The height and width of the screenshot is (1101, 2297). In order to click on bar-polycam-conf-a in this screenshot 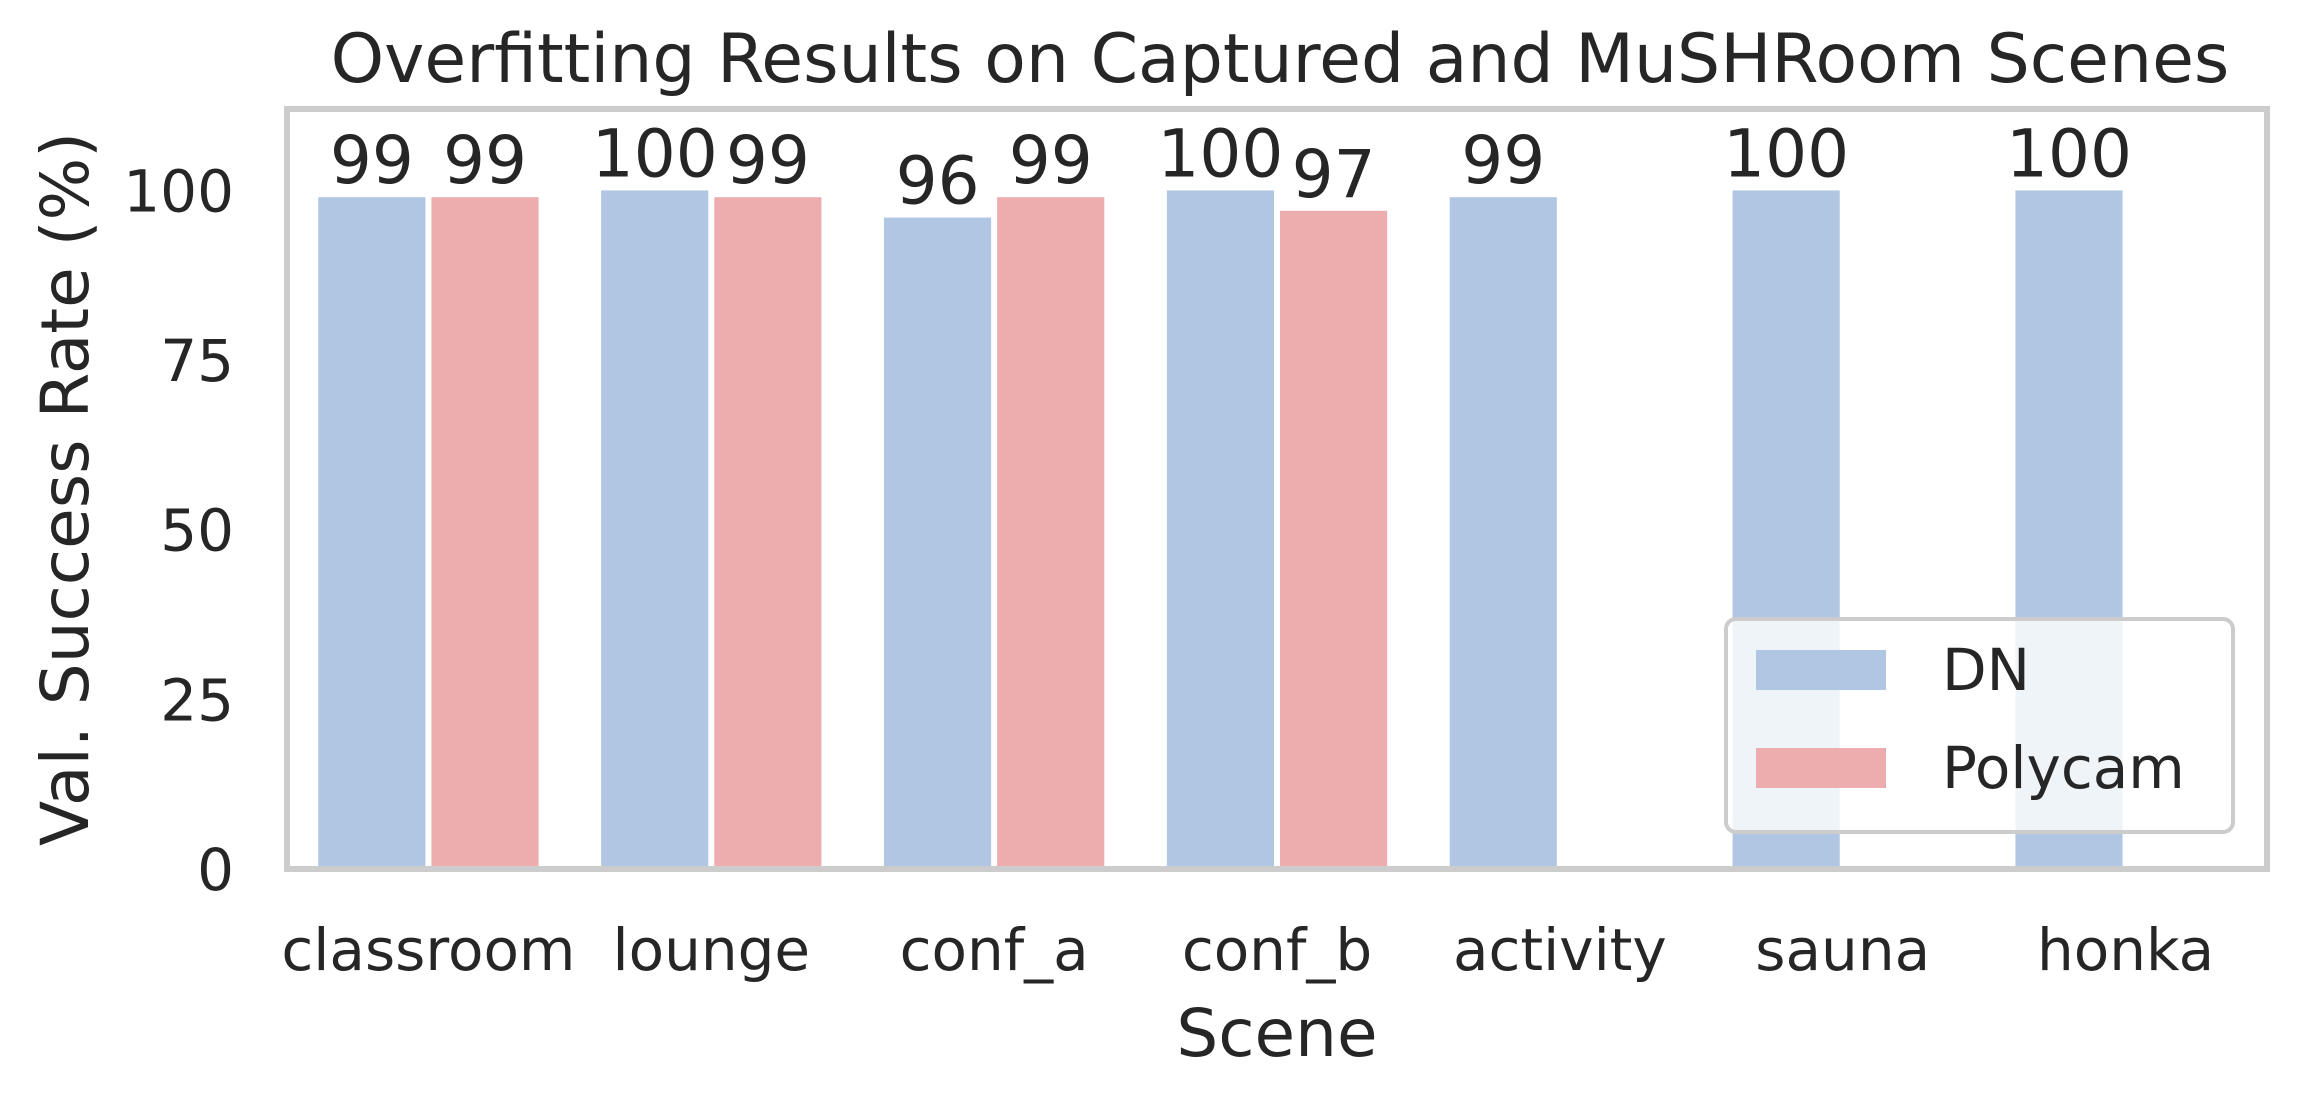, I will do `click(1051, 533)`.